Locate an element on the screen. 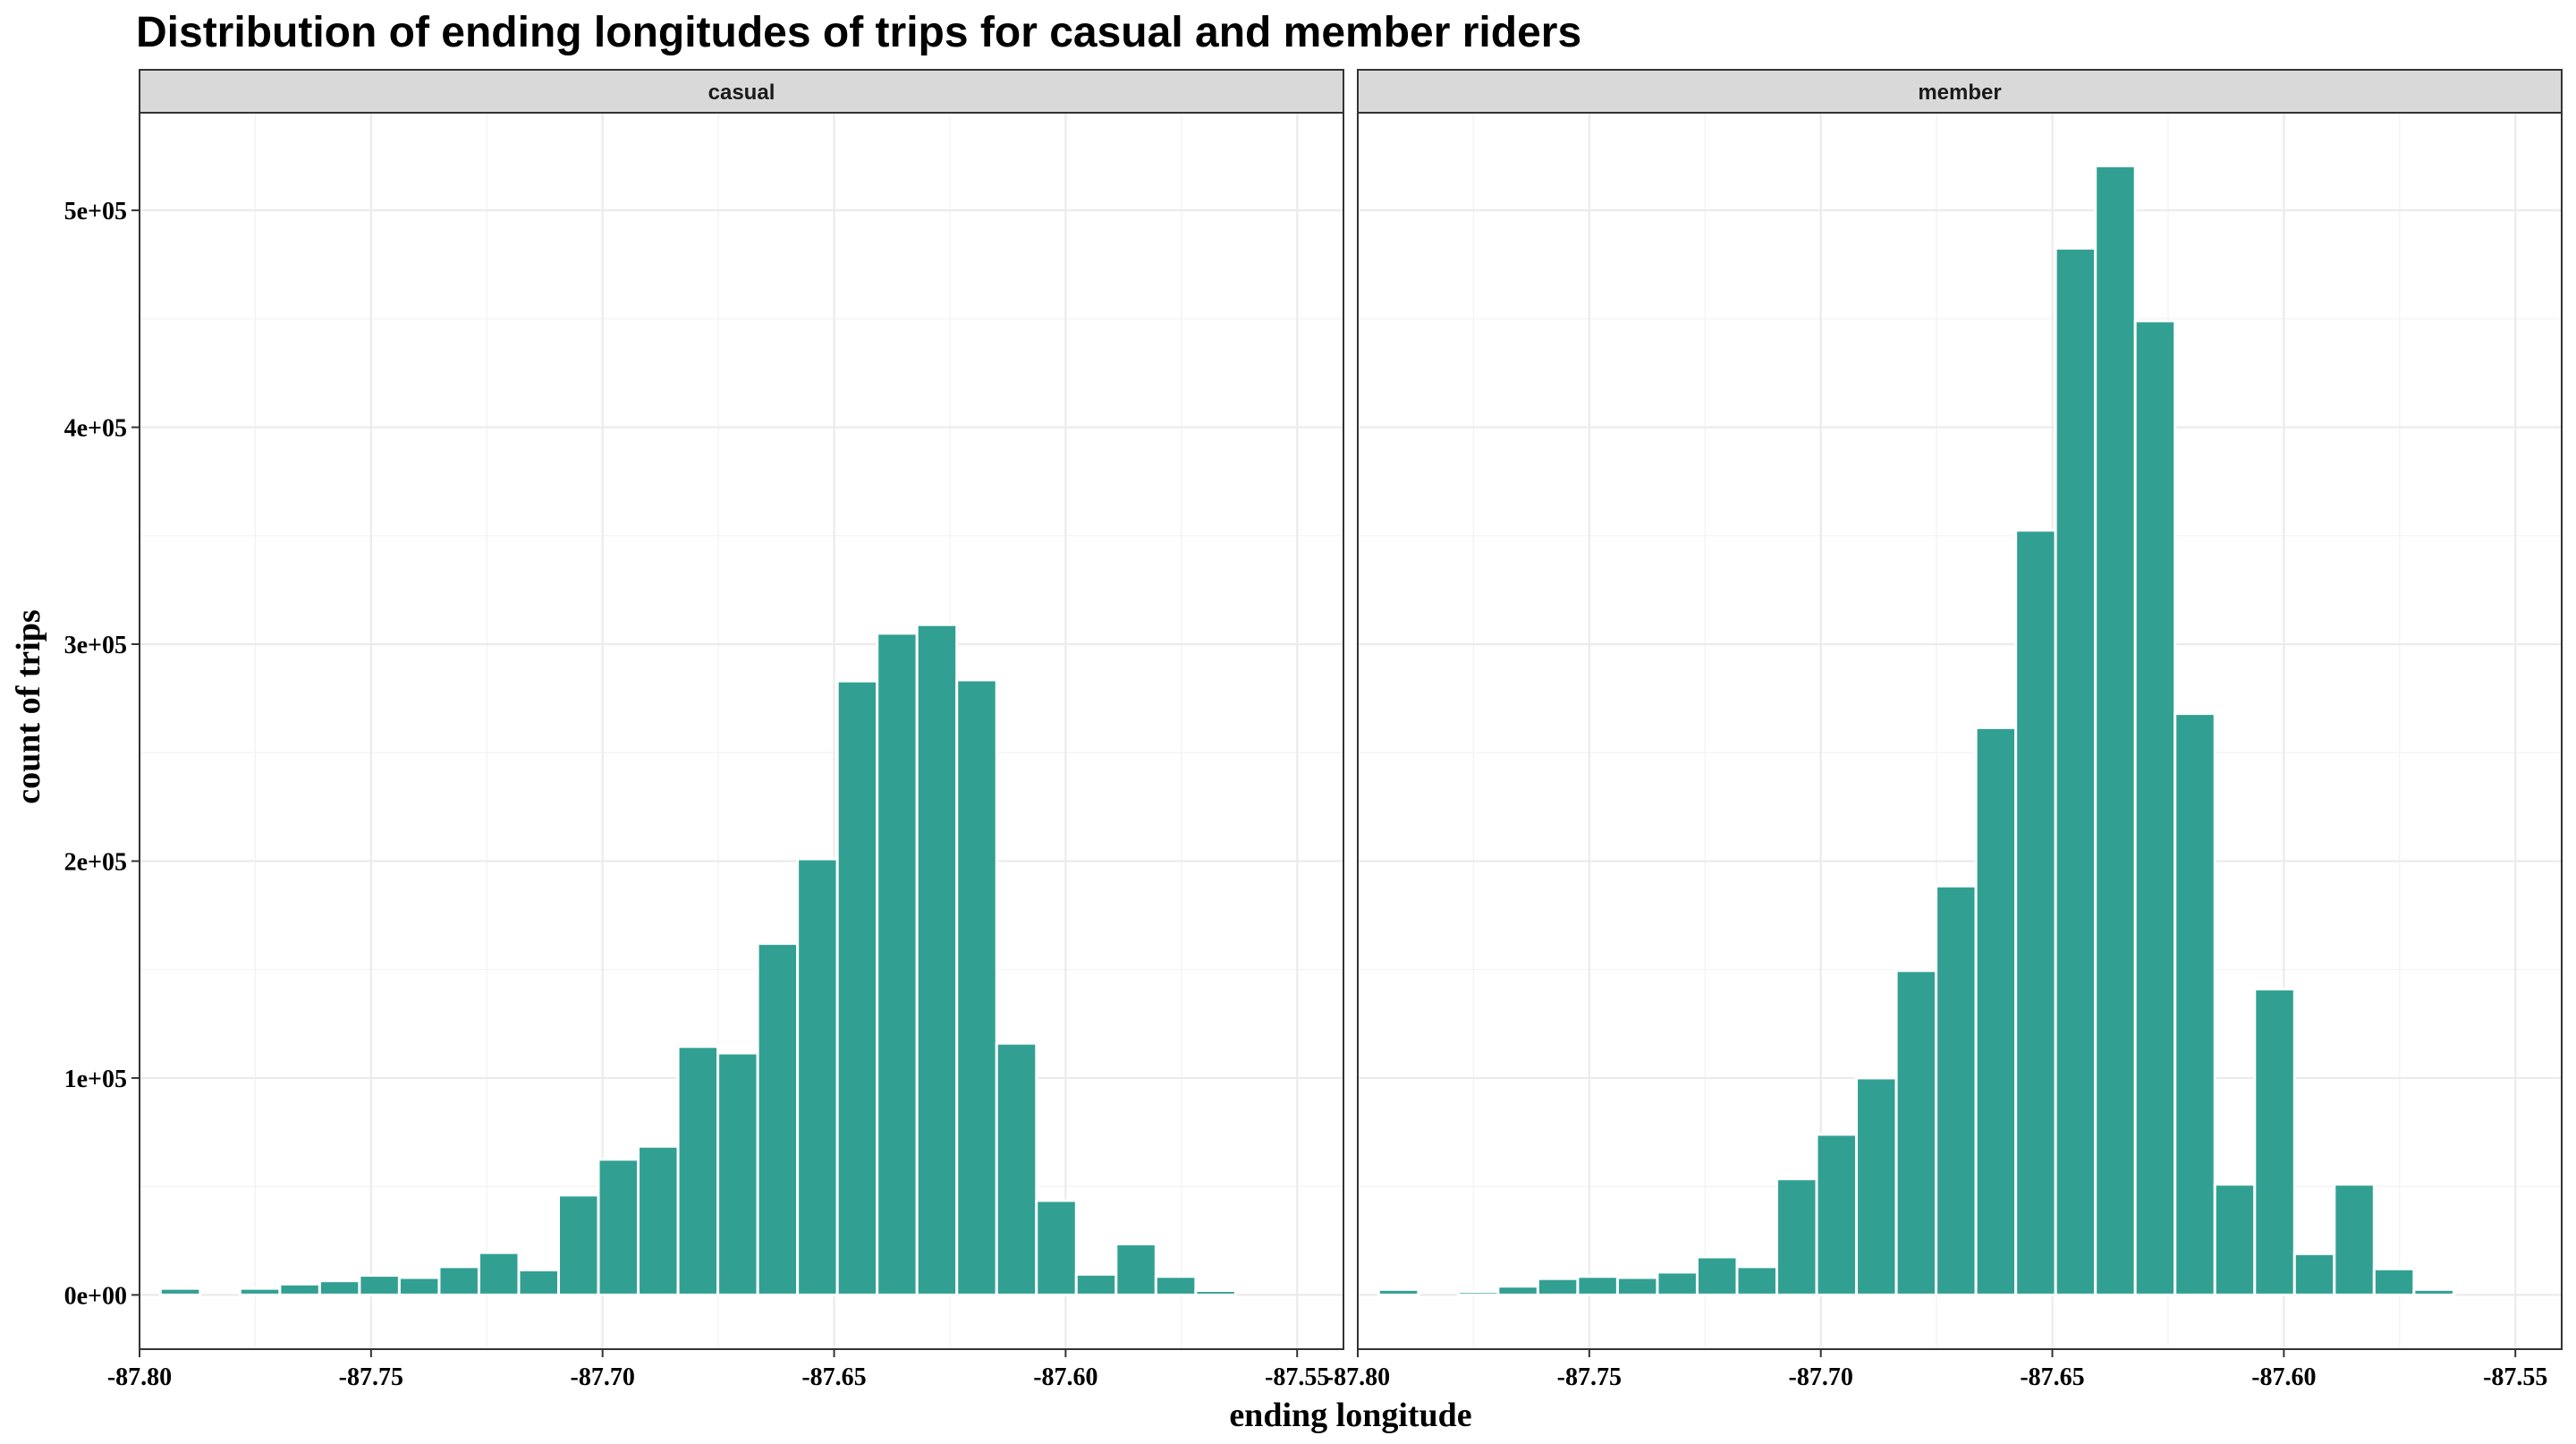 This screenshot has width=2576, height=1444. facet-strip-label: member is located at coordinates (1959, 93).